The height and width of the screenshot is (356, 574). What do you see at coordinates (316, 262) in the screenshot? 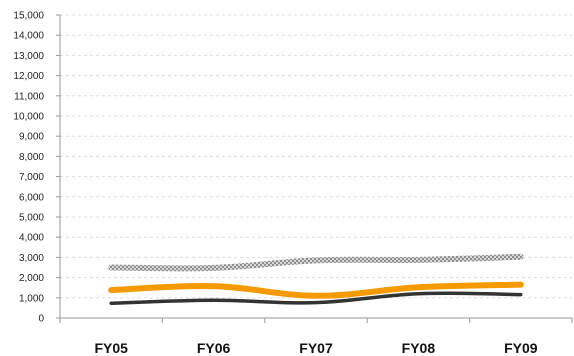
I see `series-line-gray` at bounding box center [316, 262].